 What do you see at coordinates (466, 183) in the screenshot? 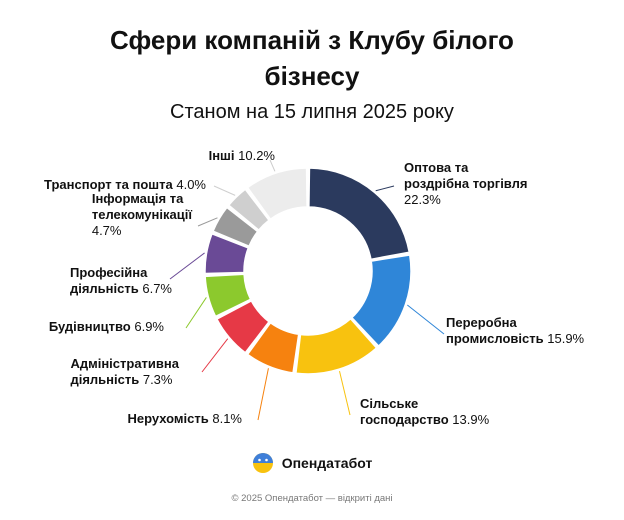
I see `label-trade: Оптова та роздрібна торгівля 22.3%` at bounding box center [466, 183].